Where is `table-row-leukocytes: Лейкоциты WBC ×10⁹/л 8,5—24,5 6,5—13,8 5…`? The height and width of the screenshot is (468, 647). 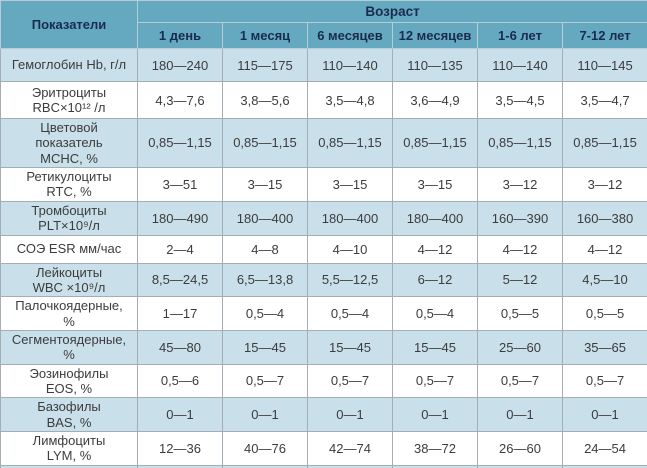 table-row-leukocytes: Лейкоциты WBC ×10⁹/л 8,5—24,5 6,5—13,8 5… is located at coordinates (323, 280).